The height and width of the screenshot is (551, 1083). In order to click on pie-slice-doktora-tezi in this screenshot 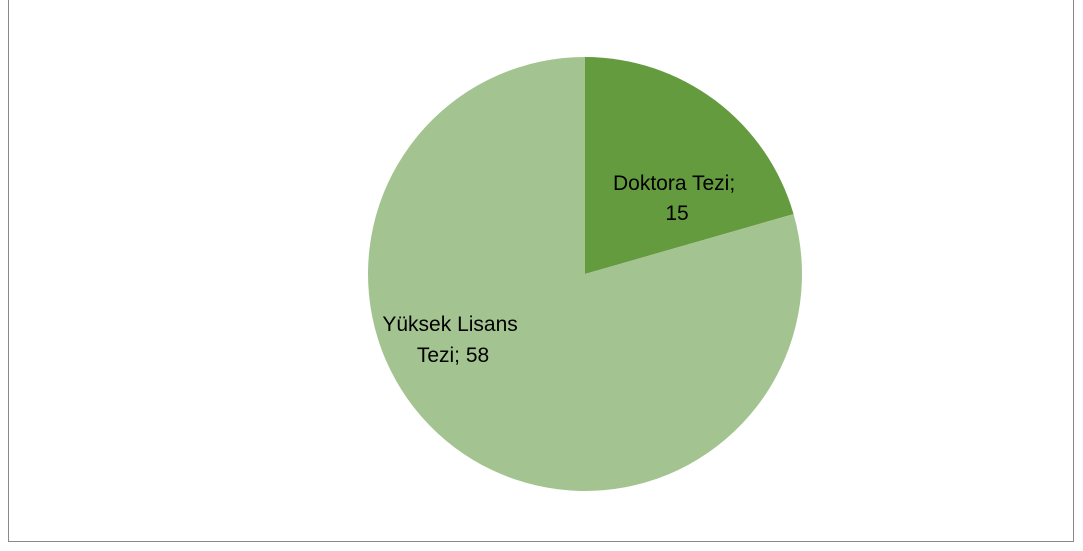, I will do `click(689, 165)`.